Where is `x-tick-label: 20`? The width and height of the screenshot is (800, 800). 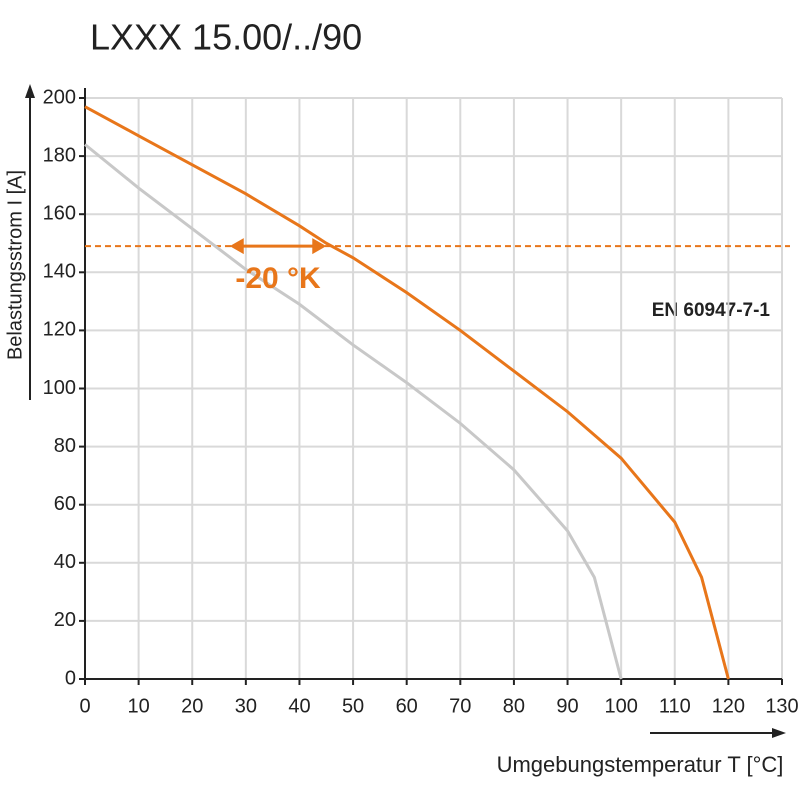
x-tick-label: 20 is located at coordinates (192, 706).